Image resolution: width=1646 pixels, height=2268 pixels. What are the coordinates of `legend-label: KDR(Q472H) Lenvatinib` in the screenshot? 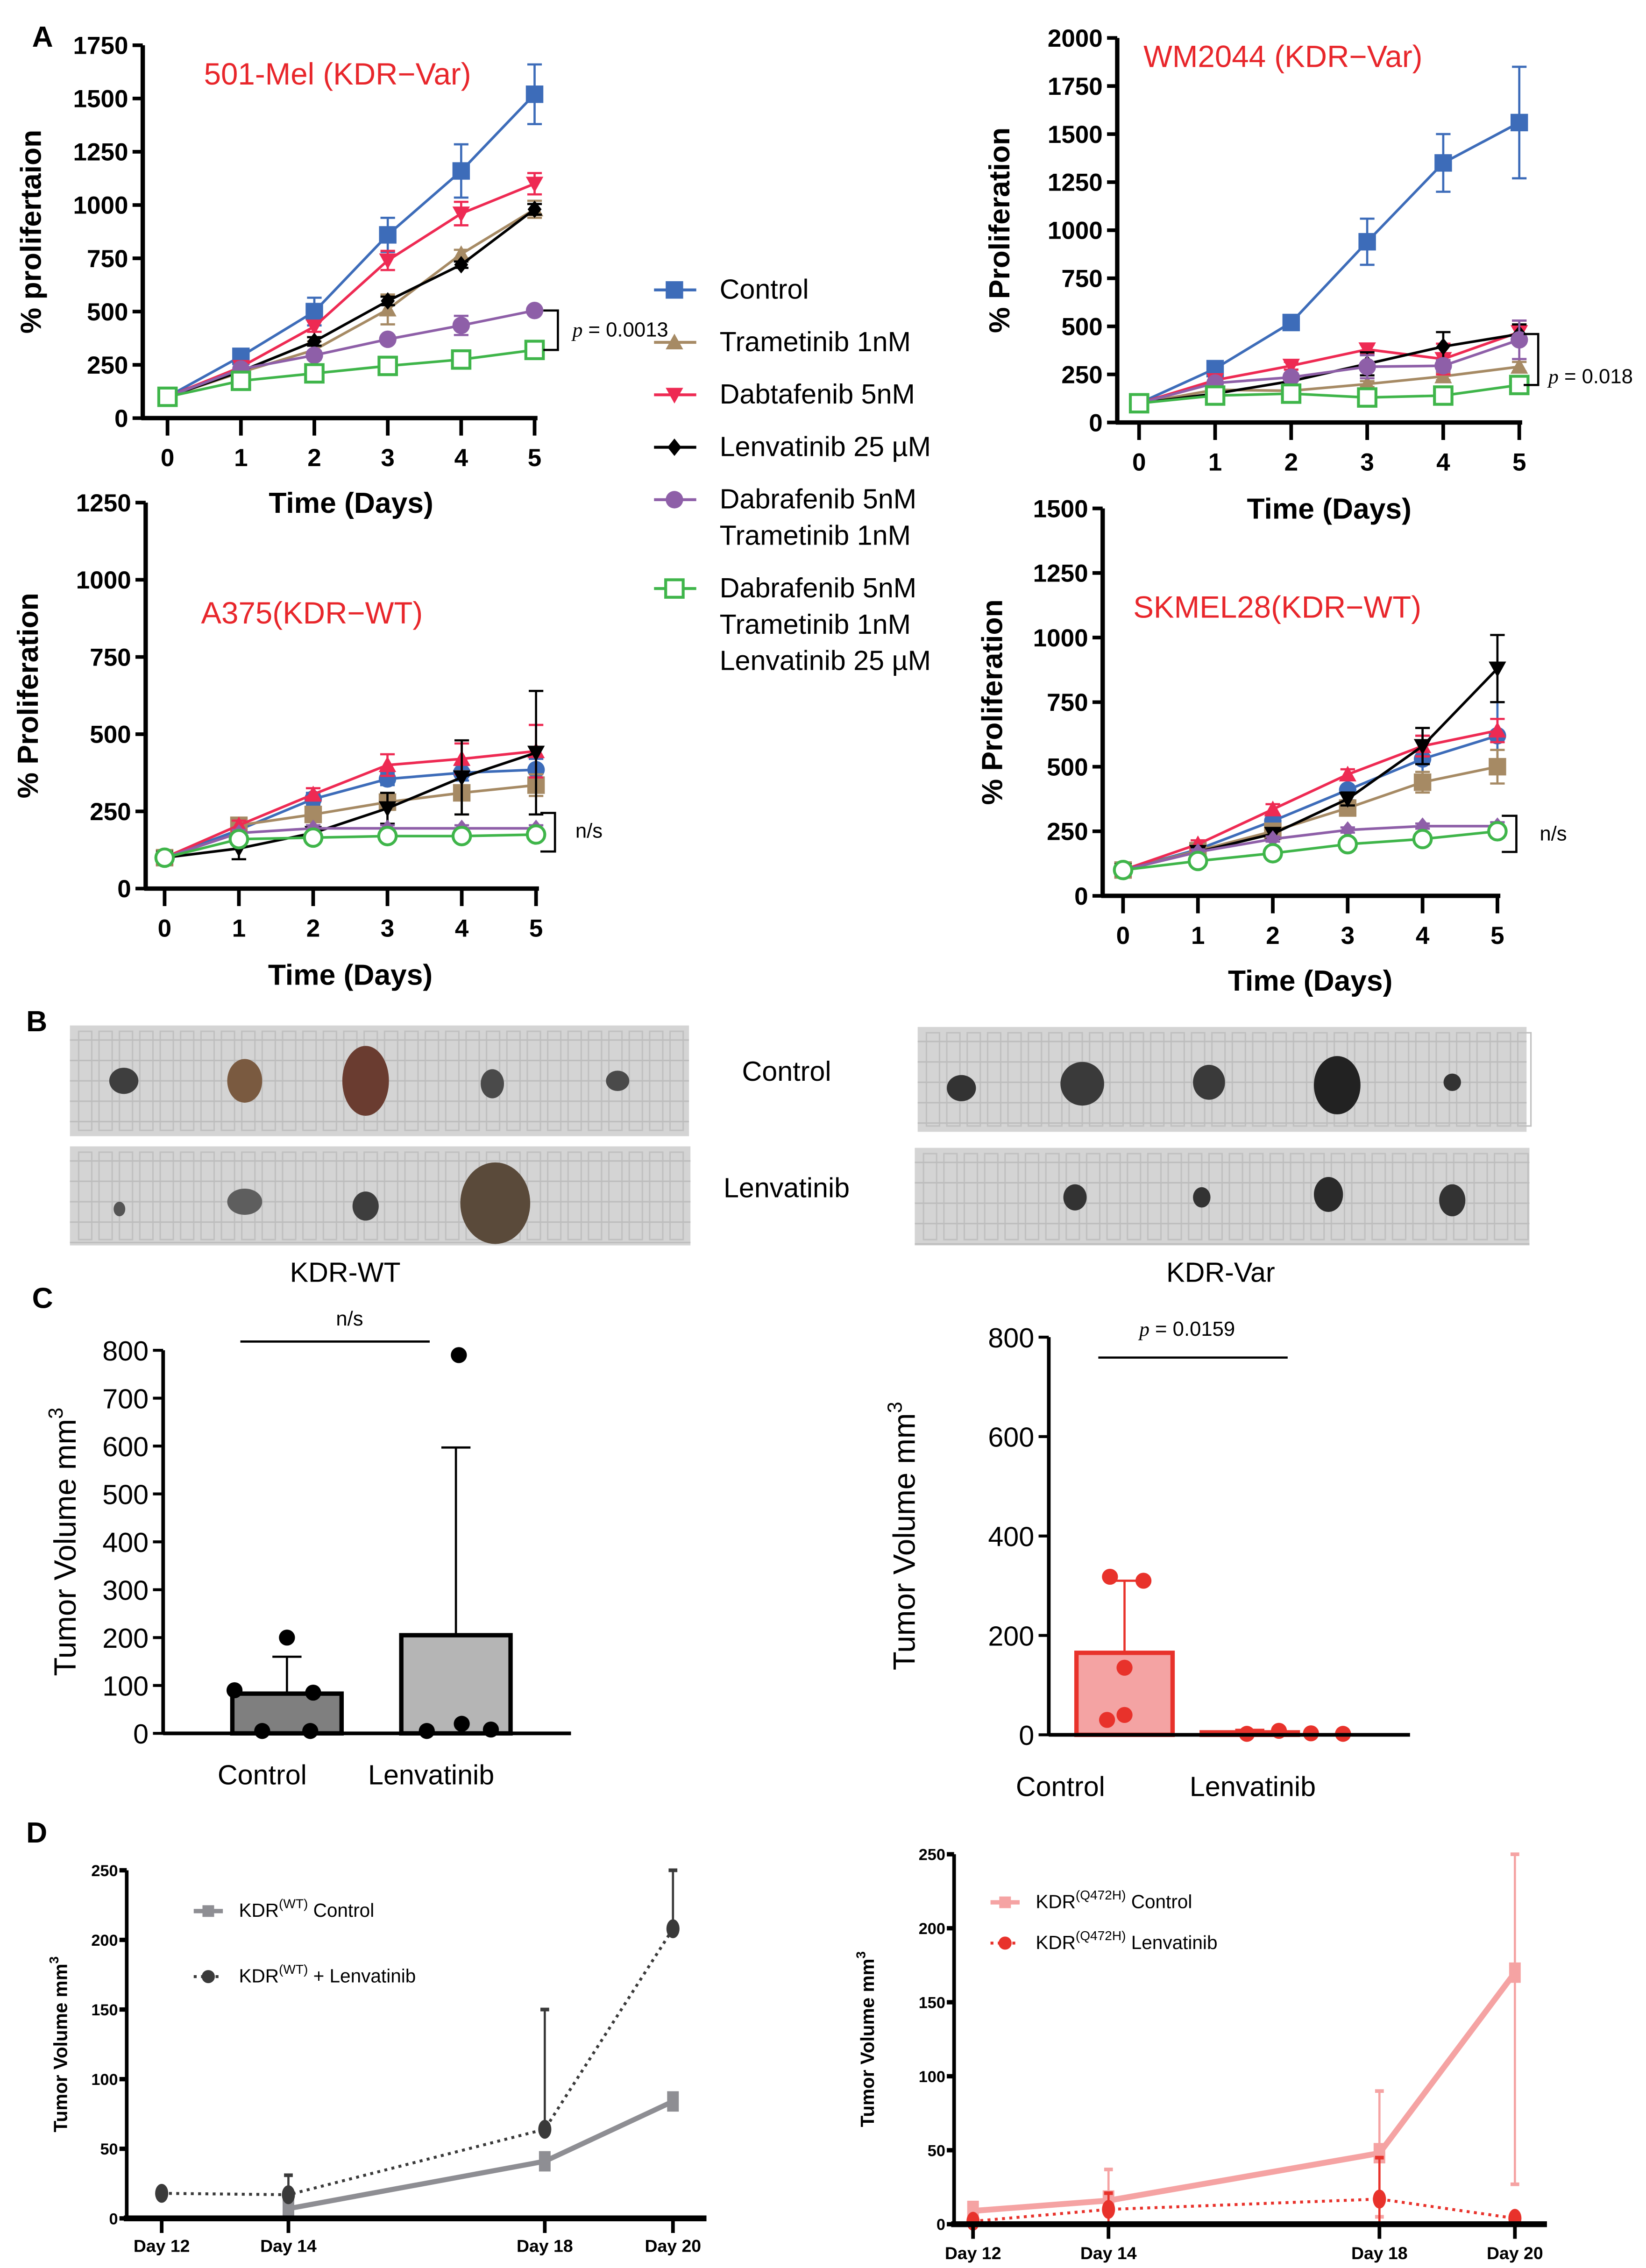 It's located at (1126, 1940).